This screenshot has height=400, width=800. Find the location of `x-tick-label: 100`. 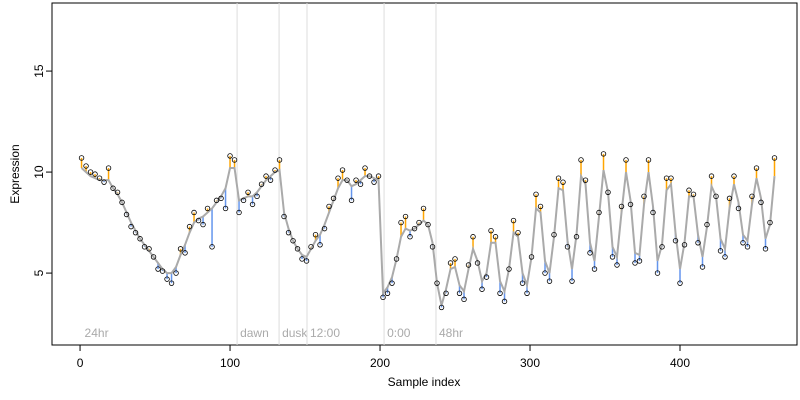

x-tick-label: 100 is located at coordinates (230, 363).